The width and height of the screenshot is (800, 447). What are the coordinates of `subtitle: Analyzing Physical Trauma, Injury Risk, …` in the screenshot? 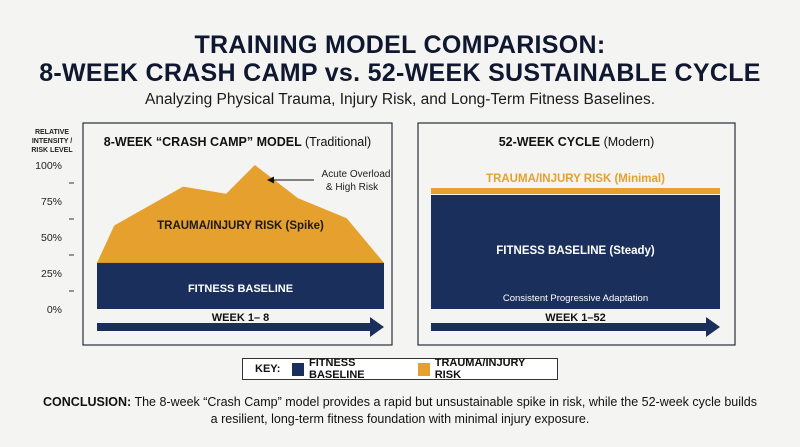 It's located at (400, 99).